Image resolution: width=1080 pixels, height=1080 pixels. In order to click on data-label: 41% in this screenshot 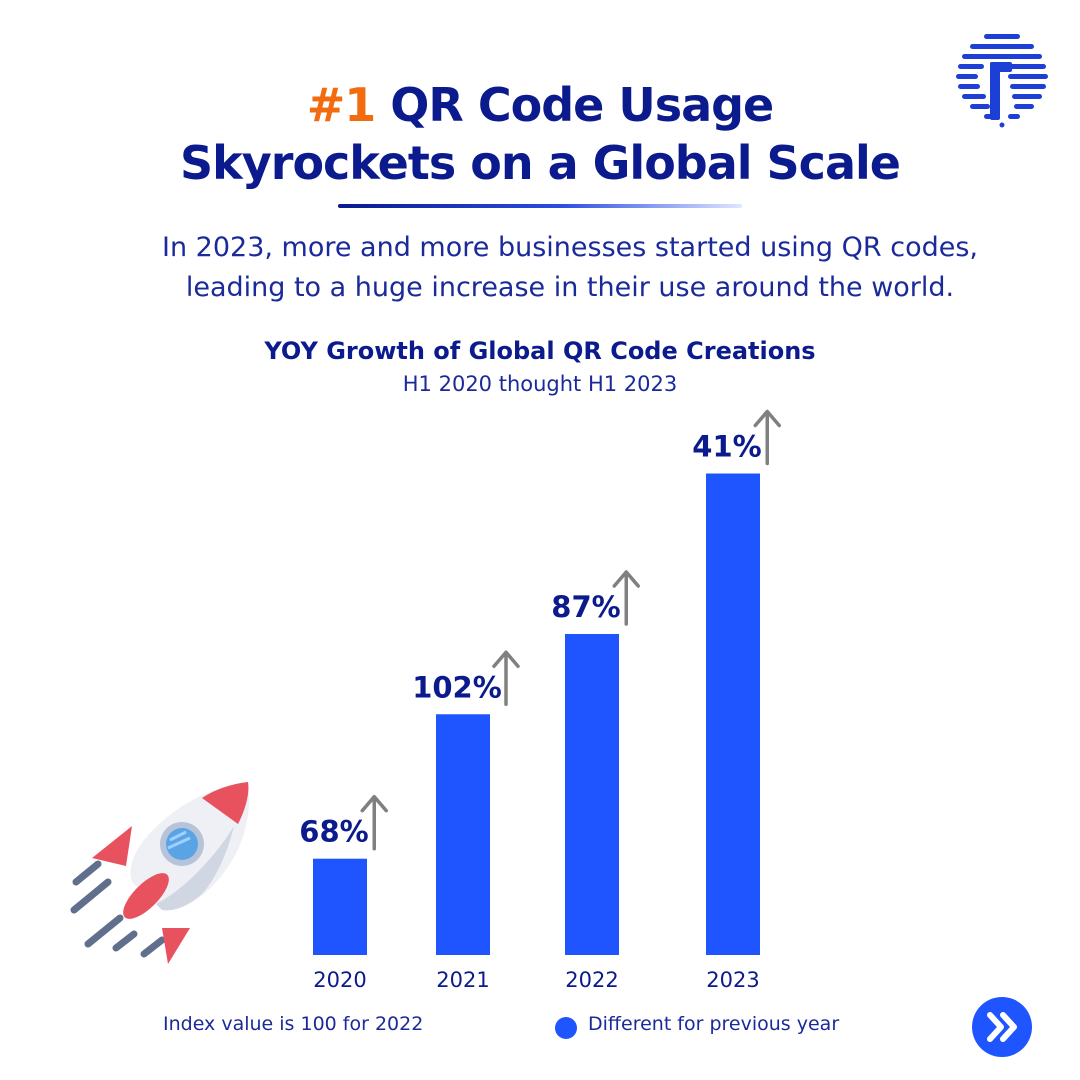, I will do `click(726, 447)`.